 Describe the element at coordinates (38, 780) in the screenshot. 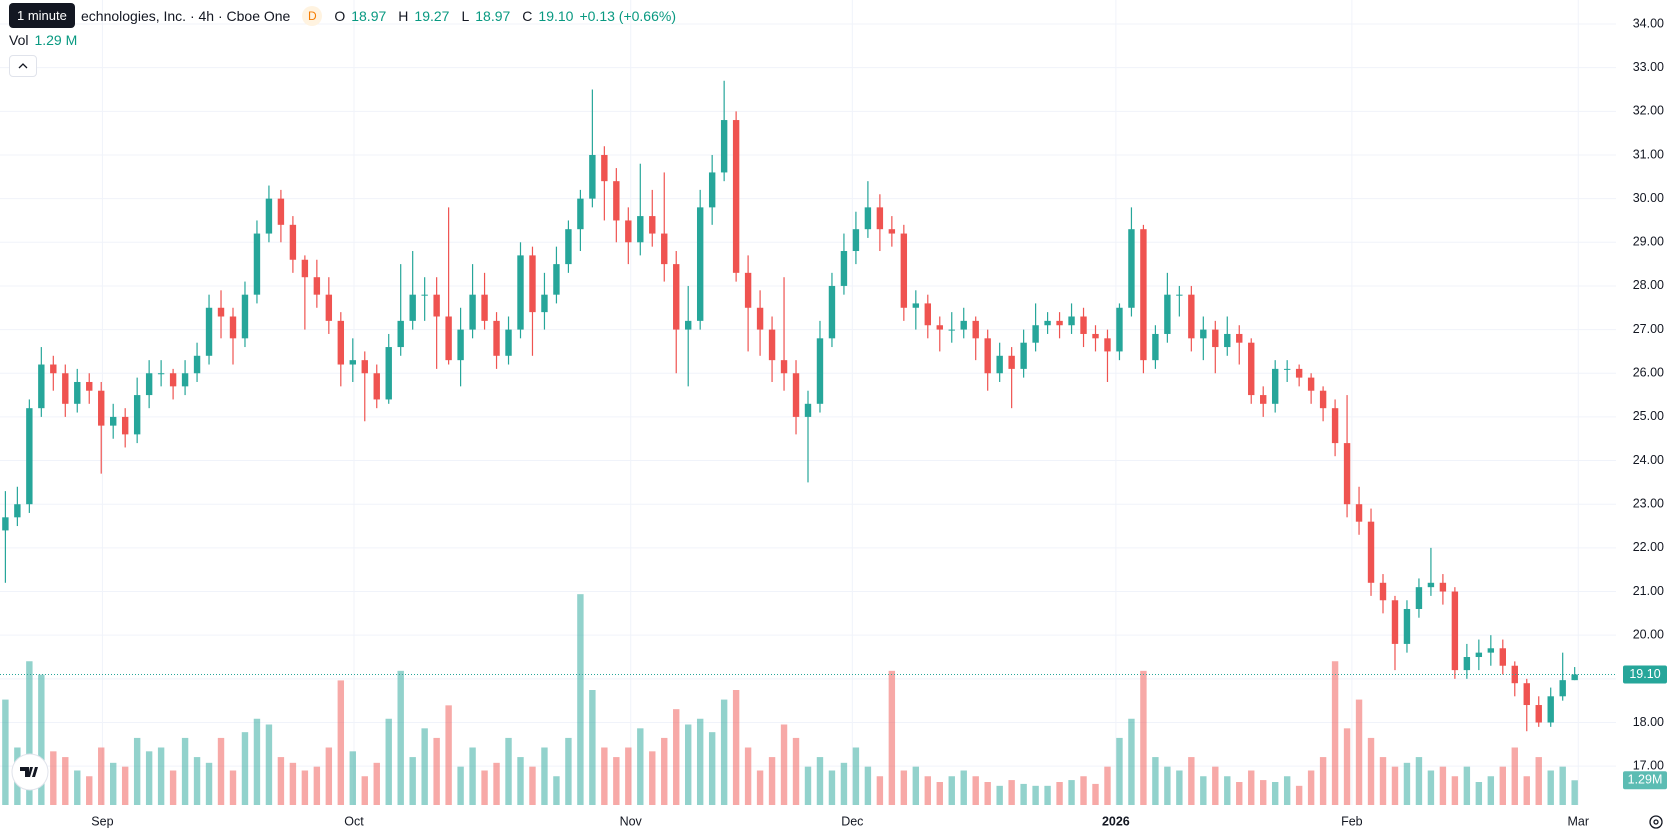

I see `logo` at that location.